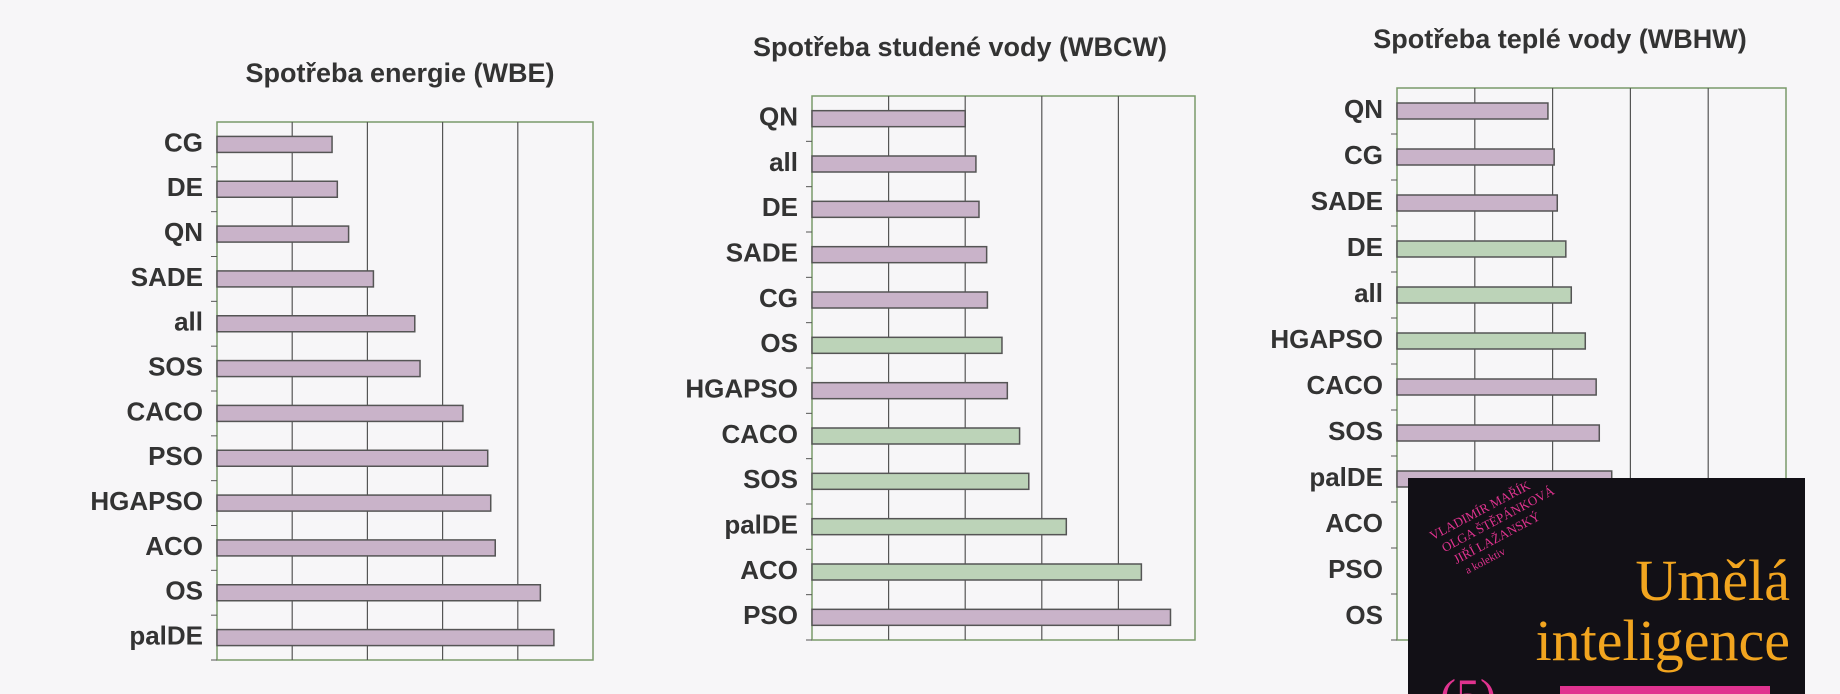 The width and height of the screenshot is (1840, 694). What do you see at coordinates (1468, 682) in the screenshot?
I see `cover-volume: (5)` at bounding box center [1468, 682].